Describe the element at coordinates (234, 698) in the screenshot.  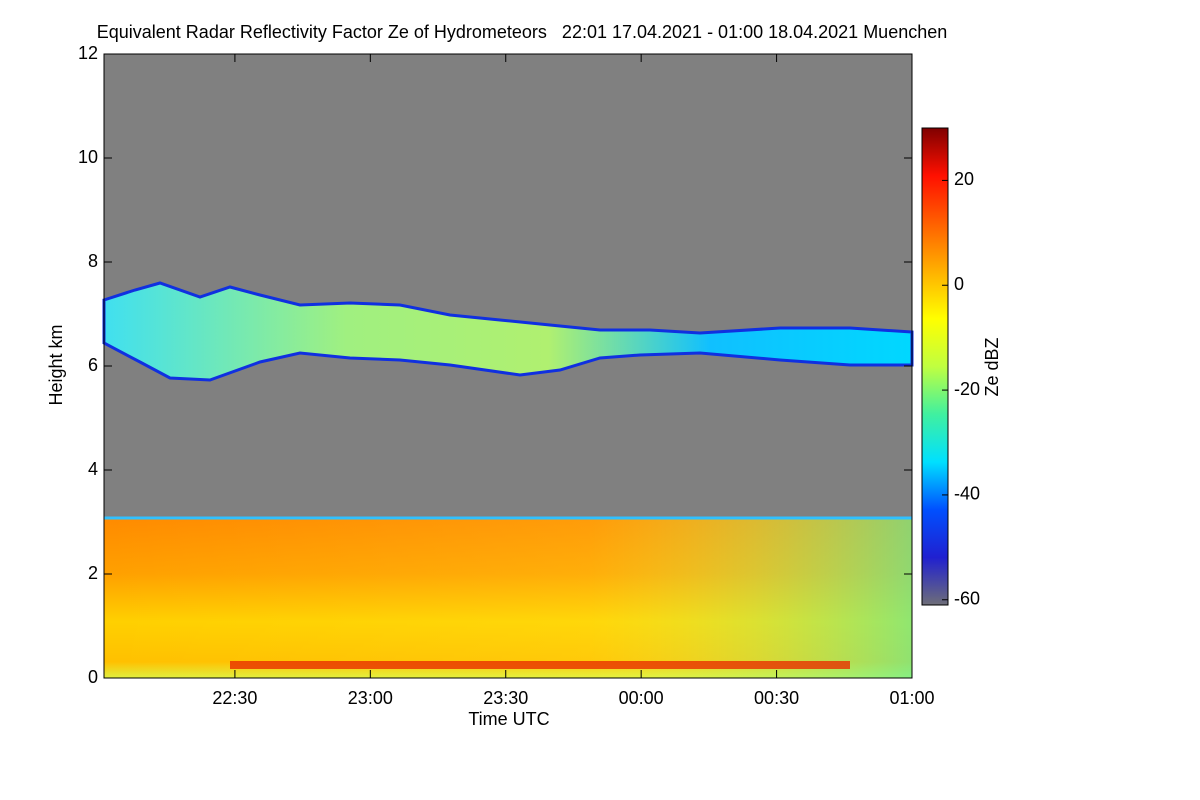
I see `x-tick-label: 22:30` at that location.